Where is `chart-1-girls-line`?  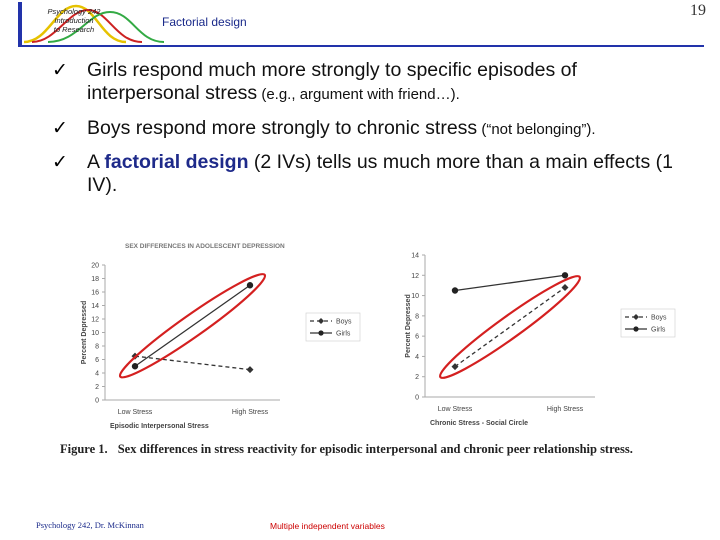 chart-1-girls-line is located at coordinates (192, 325).